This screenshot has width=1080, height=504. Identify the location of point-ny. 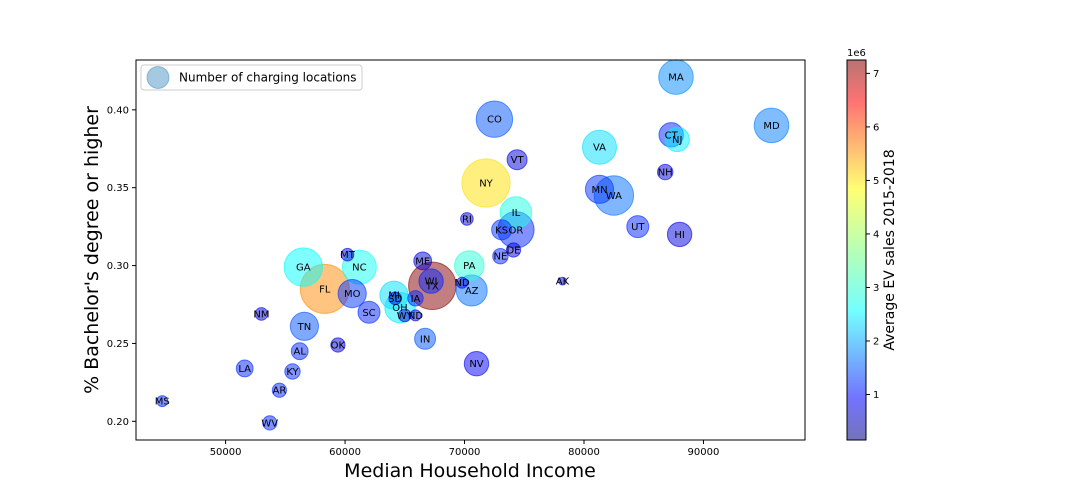
(486, 183).